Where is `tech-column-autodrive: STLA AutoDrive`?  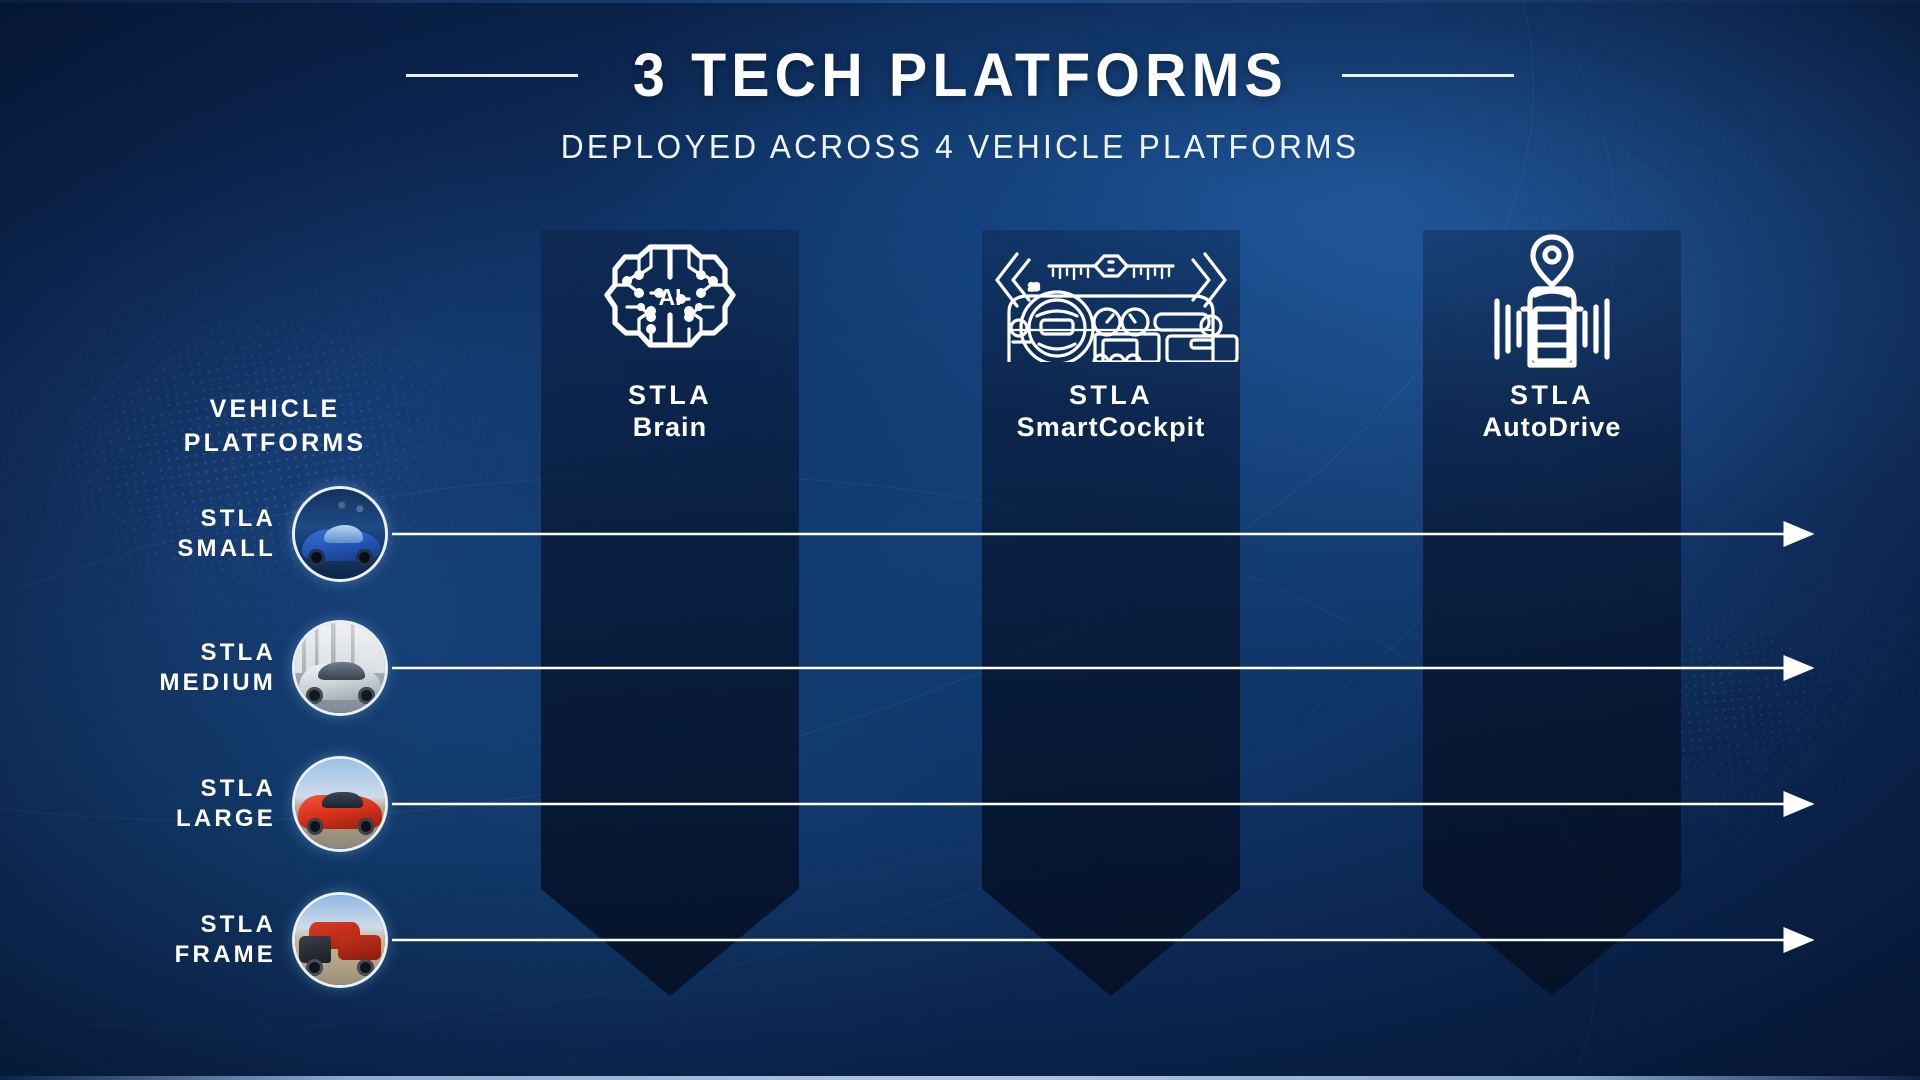
tech-column-autodrive: STLA AutoDrive is located at coordinates (1552, 613).